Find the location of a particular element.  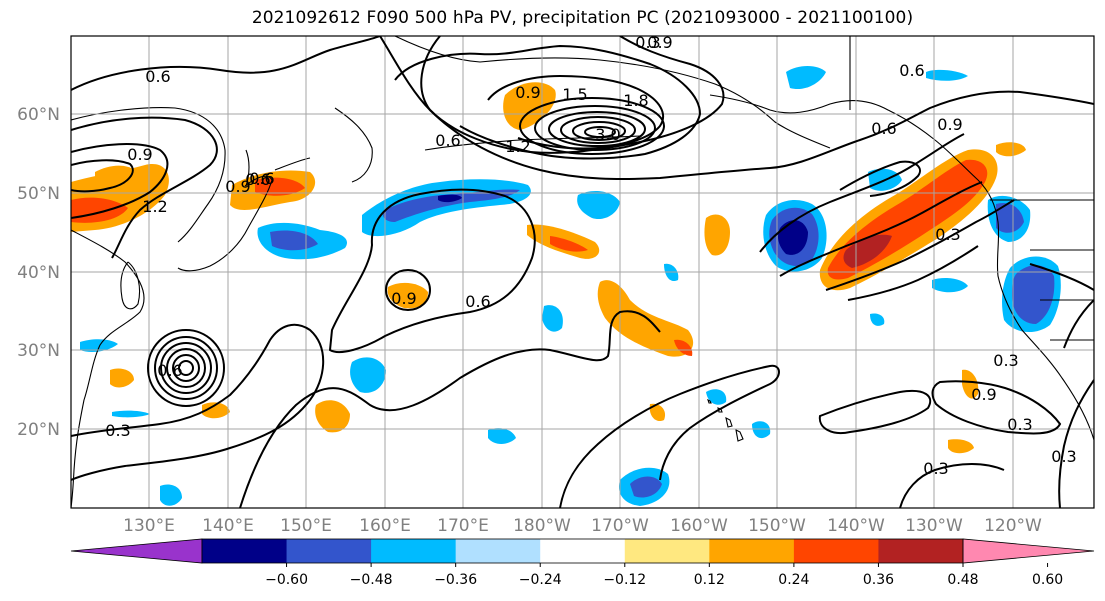

precip-negative-core is located at coordinates (451, 205).